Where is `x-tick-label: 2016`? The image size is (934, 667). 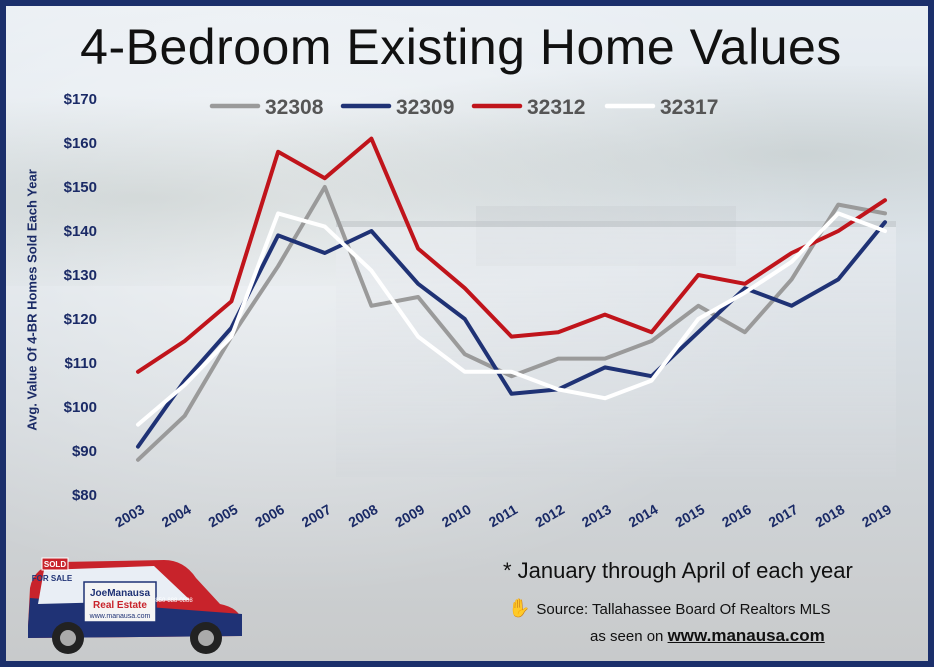 x-tick-label: 2016 is located at coordinates (736, 516).